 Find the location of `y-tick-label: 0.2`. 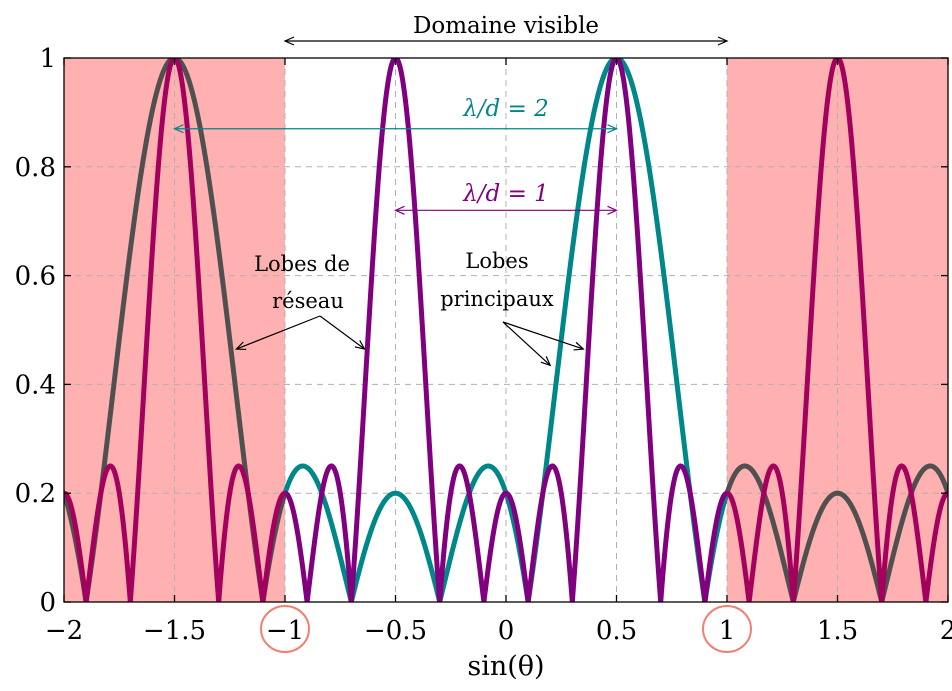

y-tick-label: 0.2 is located at coordinates (35, 494).